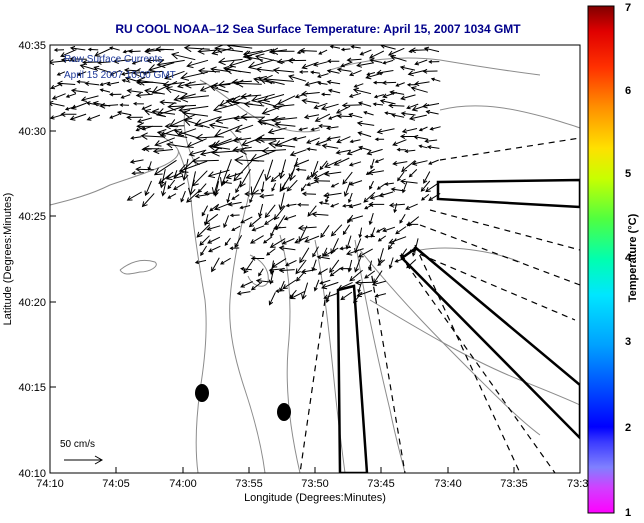 This screenshot has width=644, height=523. What do you see at coordinates (116, 484) in the screenshot?
I see `x-tick-label: 74:05` at bounding box center [116, 484].